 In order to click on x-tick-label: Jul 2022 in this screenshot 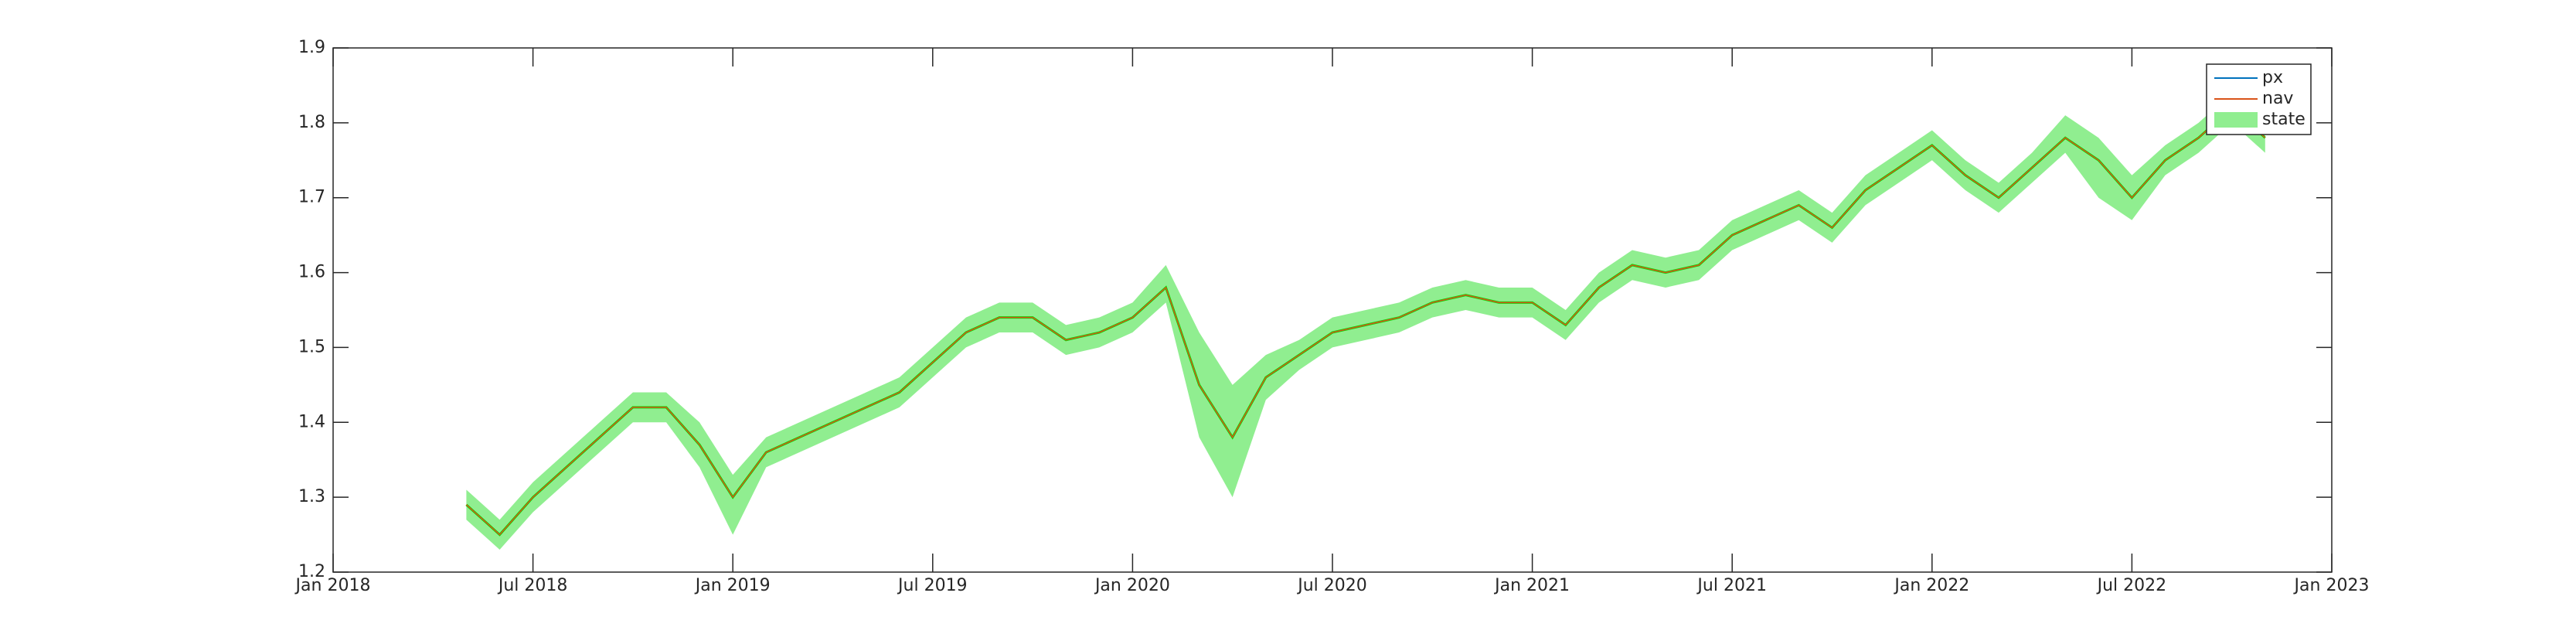, I will do `click(2131, 585)`.